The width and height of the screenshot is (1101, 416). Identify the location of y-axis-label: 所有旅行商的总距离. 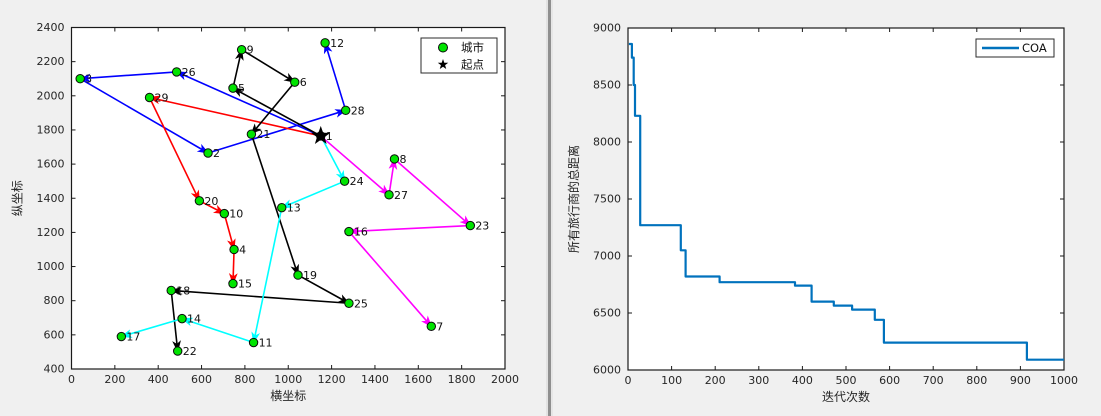
(573, 199).